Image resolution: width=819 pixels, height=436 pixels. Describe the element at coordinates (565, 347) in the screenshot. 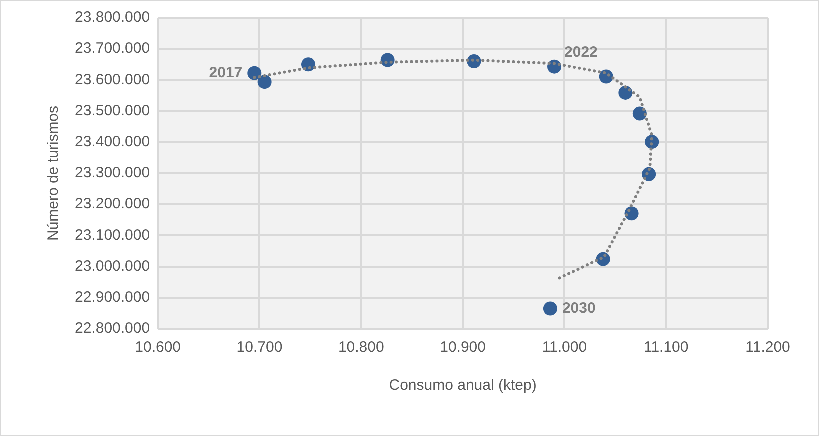

I see `x-tick-label: 11.000` at that location.